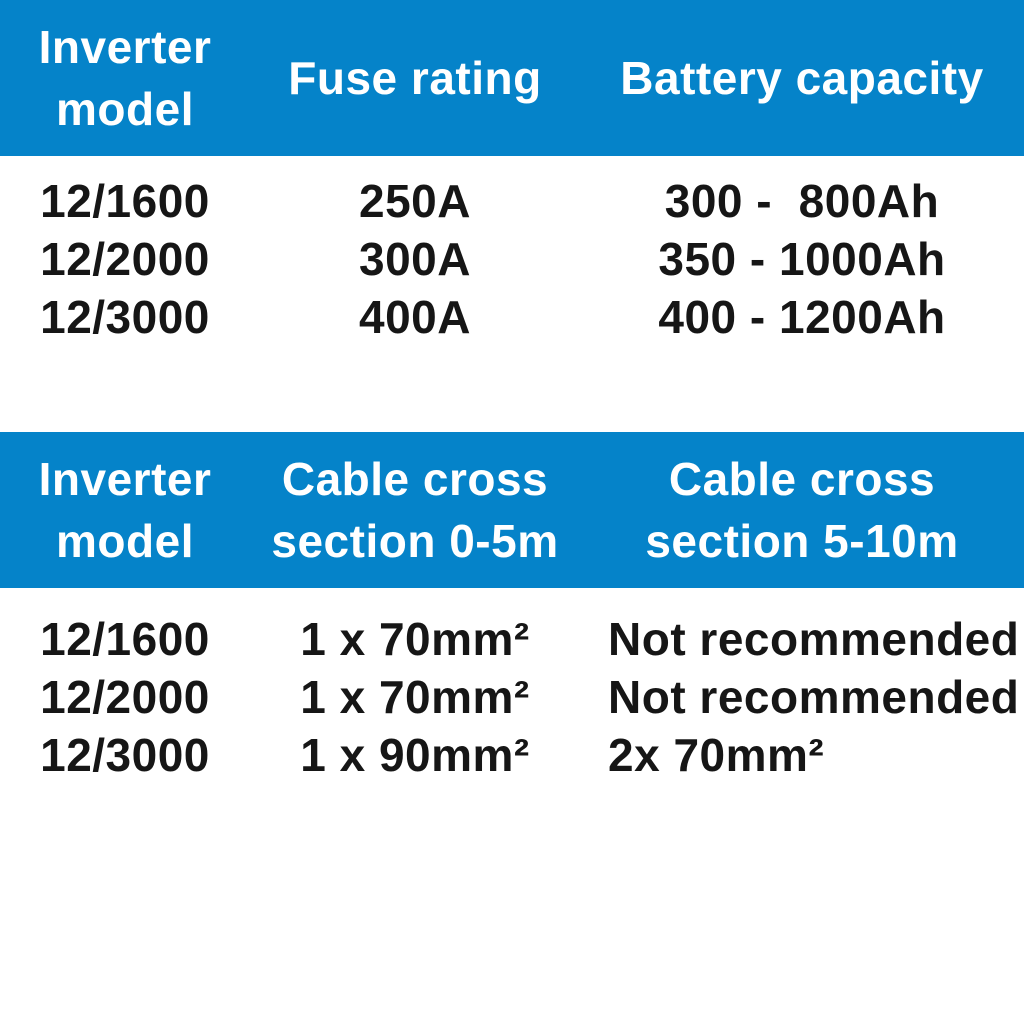 The width and height of the screenshot is (1024, 1024). Describe the element at coordinates (802, 510) in the screenshot. I see `column-header-cable-cross-5-10m: Cable cross section 5-10m` at that location.